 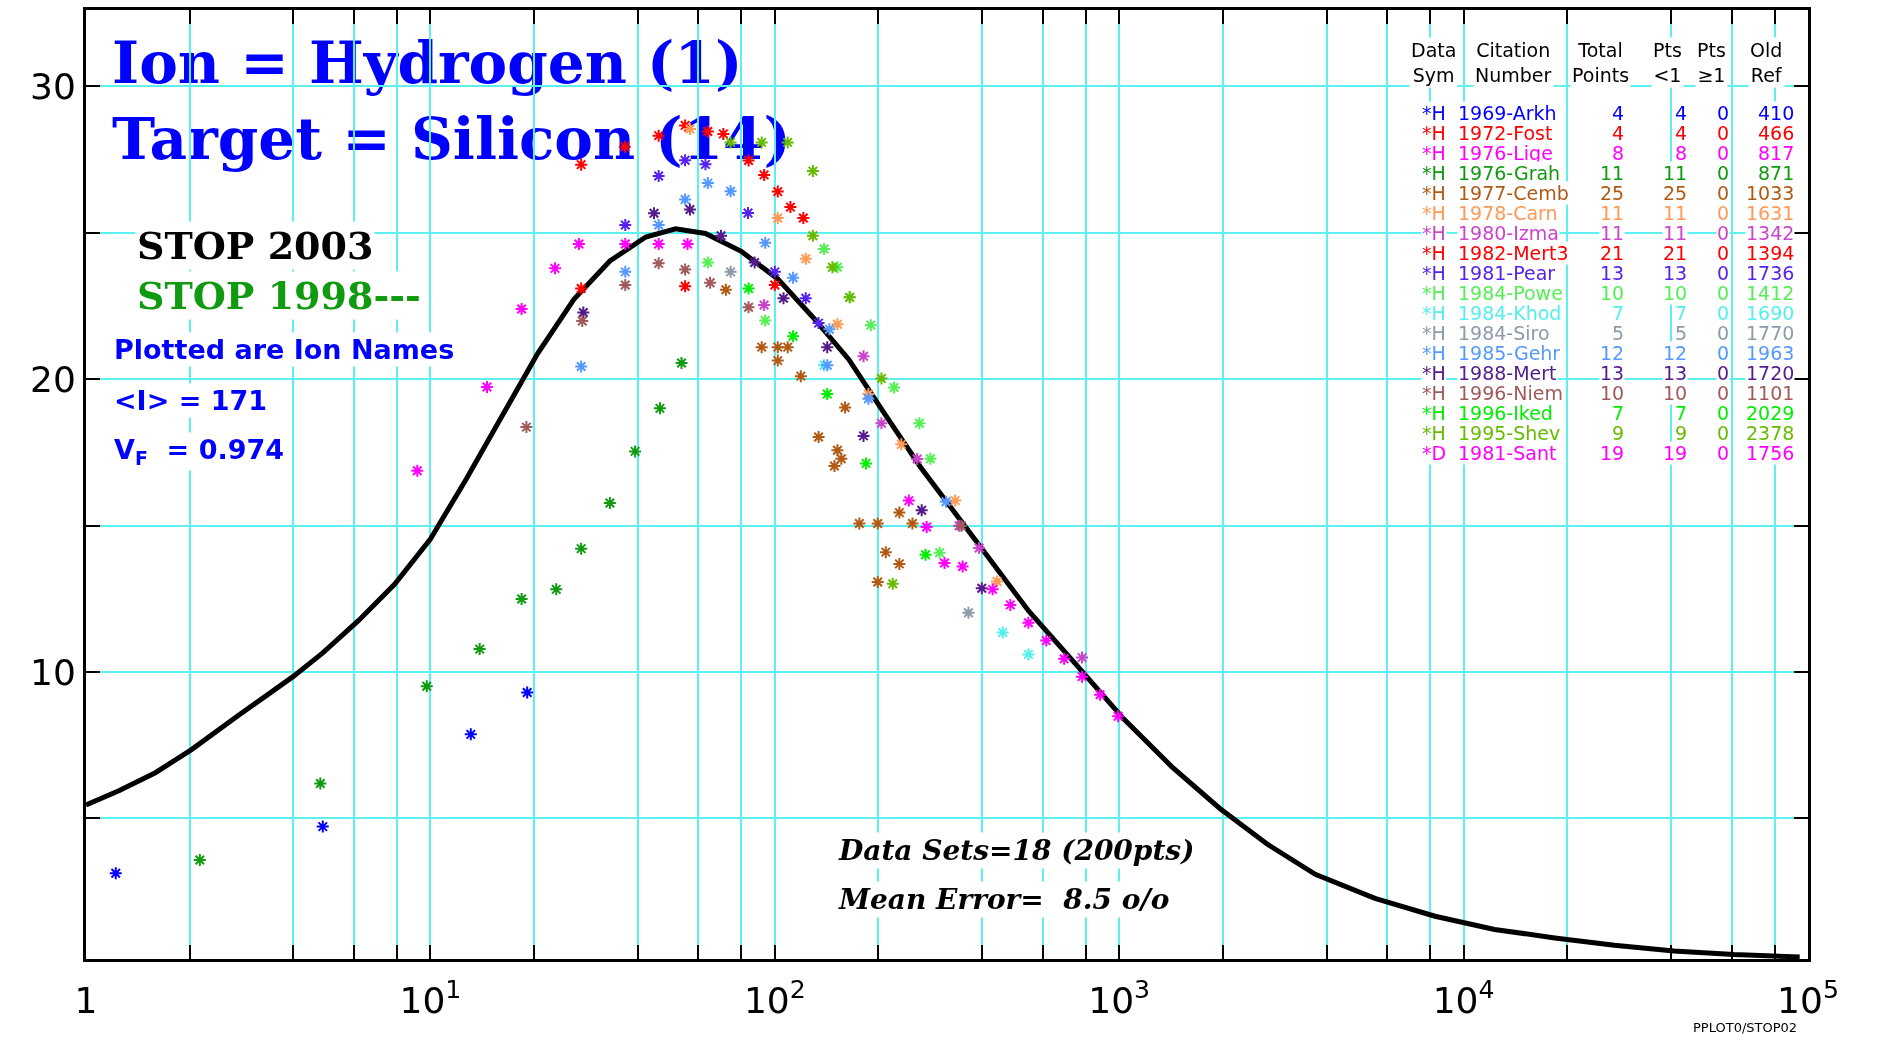 What do you see at coordinates (52, 672) in the screenshot?
I see `y-tick-label: 10` at bounding box center [52, 672].